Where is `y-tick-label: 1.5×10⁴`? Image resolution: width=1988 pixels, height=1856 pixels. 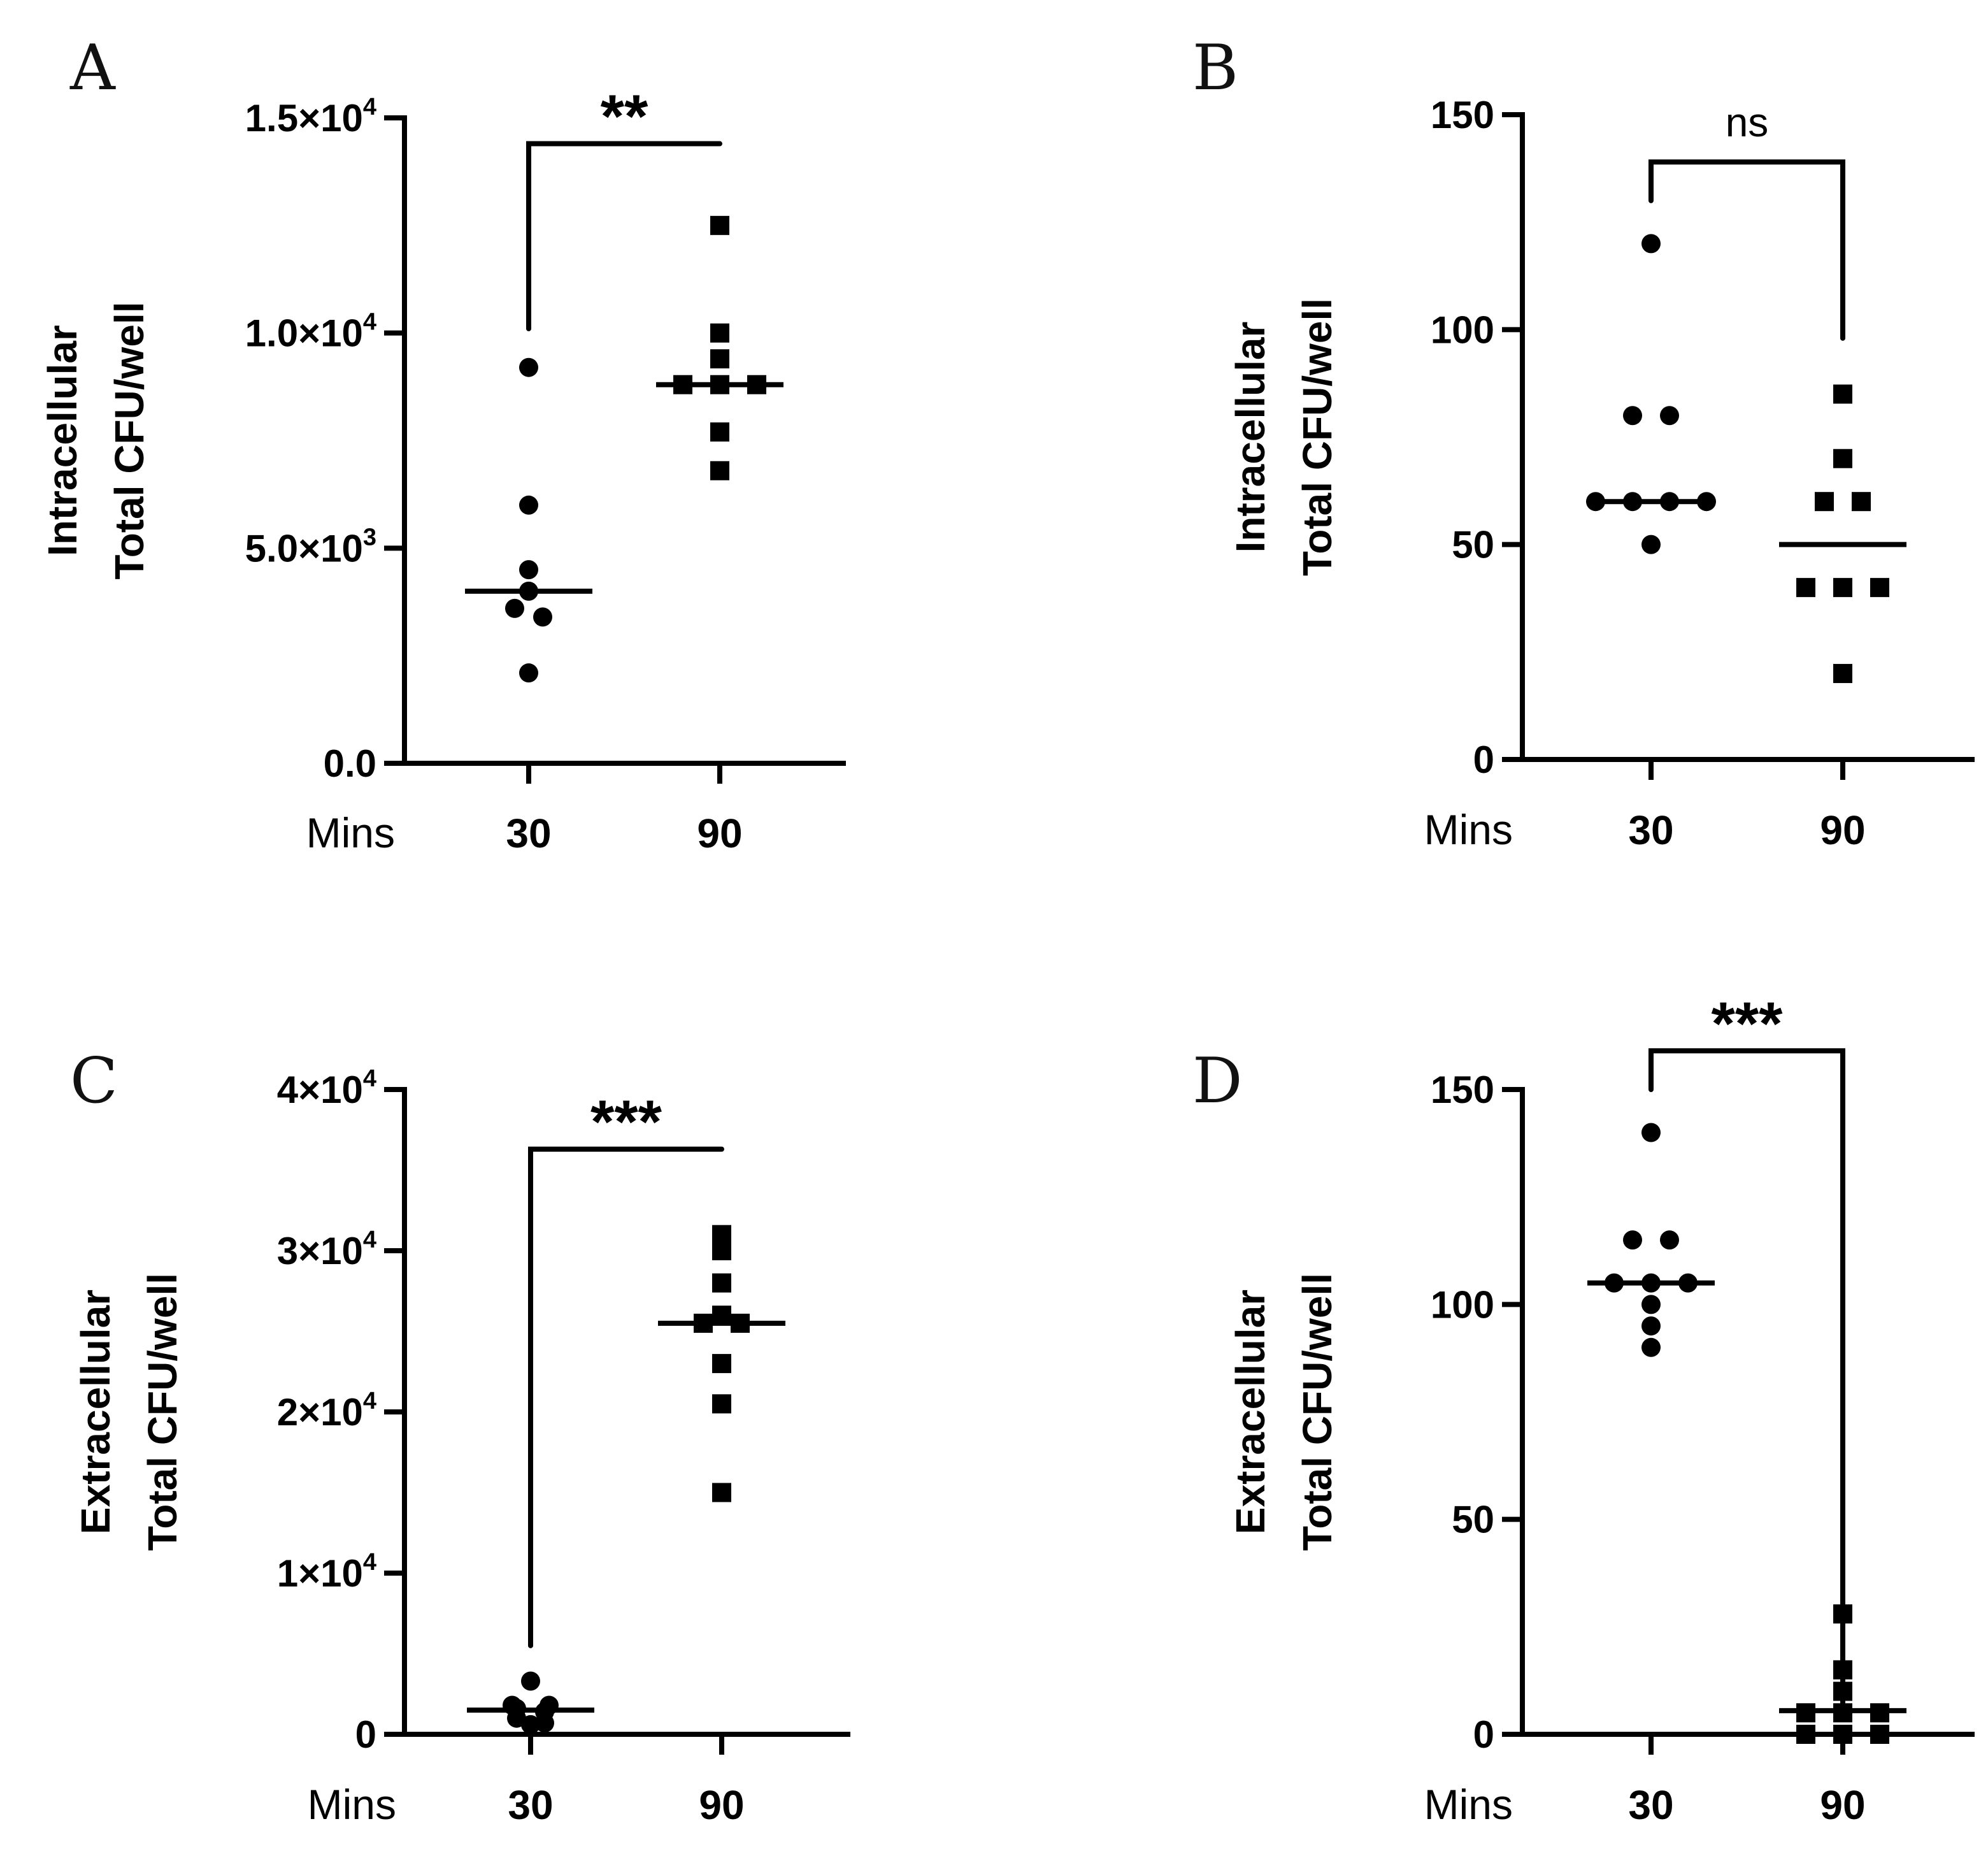
y-tick-label: 1.5×10⁴ is located at coordinates (310, 117).